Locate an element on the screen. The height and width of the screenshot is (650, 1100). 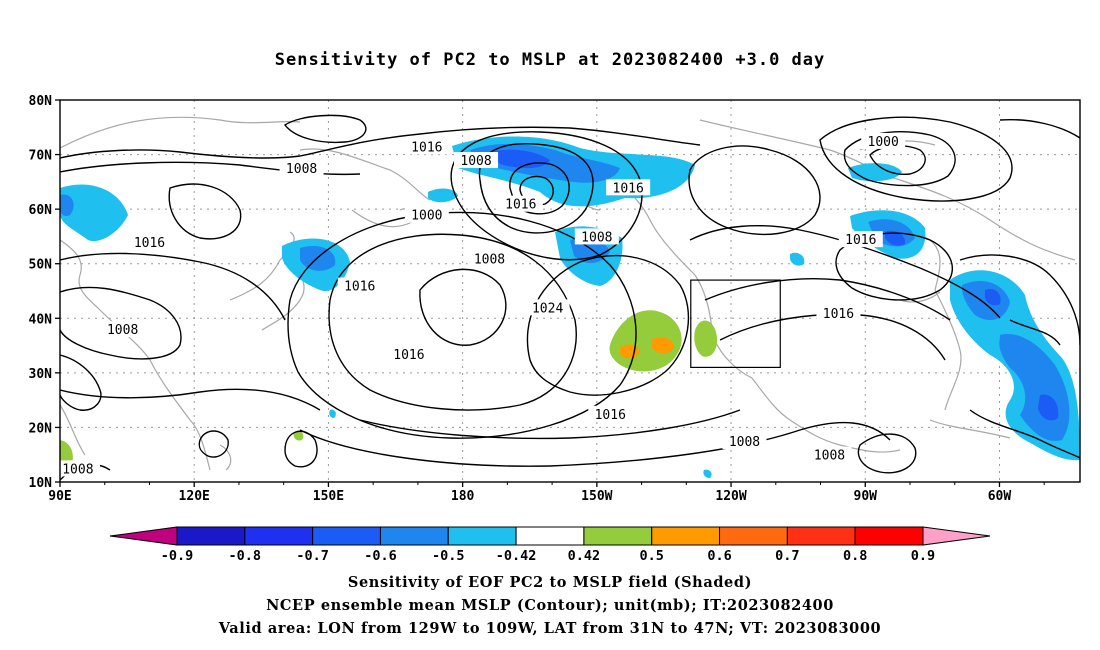
colorbar-label: 0.8 is located at coordinates (855, 556).